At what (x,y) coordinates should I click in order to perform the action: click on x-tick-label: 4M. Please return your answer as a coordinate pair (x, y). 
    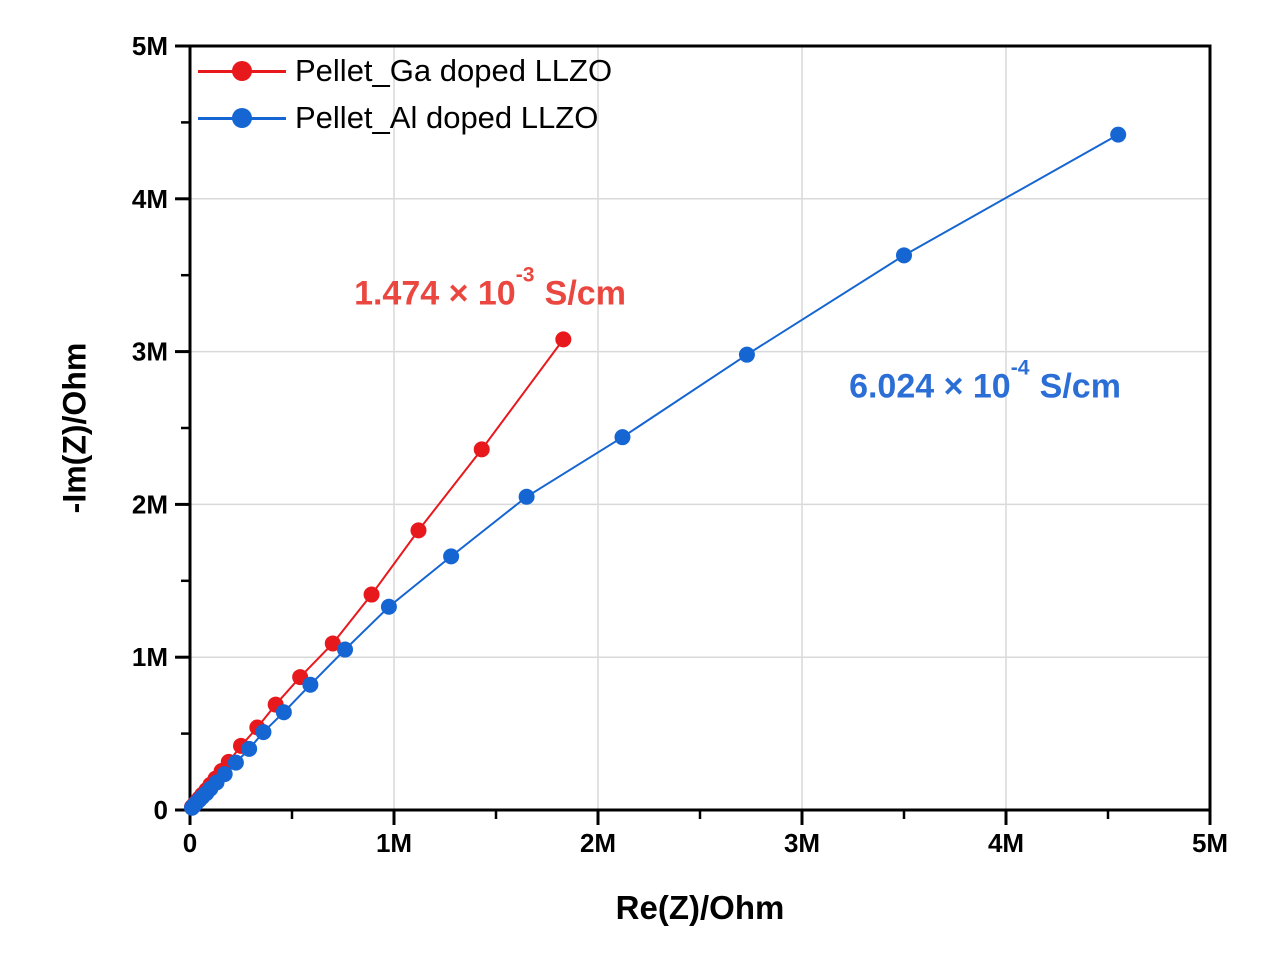
    Looking at the image, I should click on (1006, 843).